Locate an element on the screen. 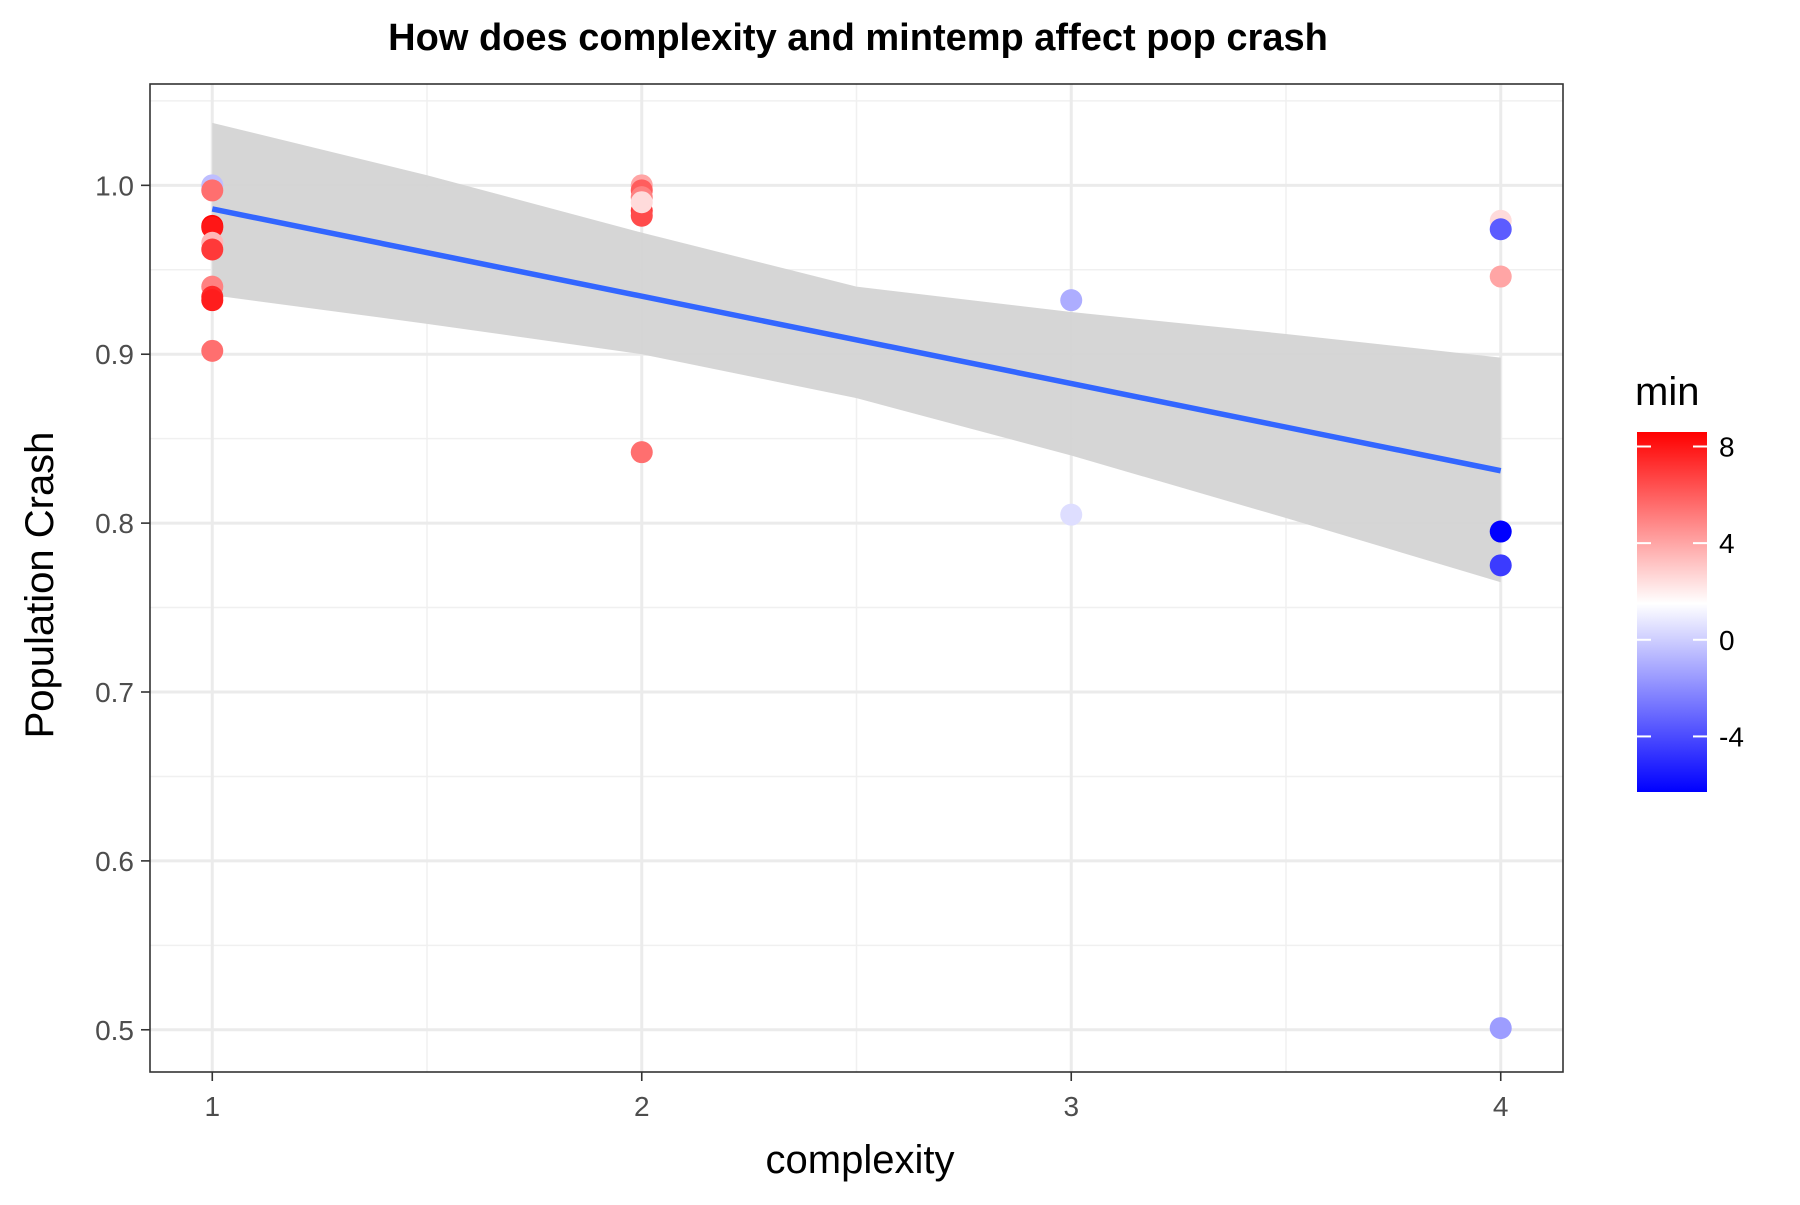 This screenshot has height=1205, width=1800. colorbar-tick-label: -4 is located at coordinates (1731, 736).